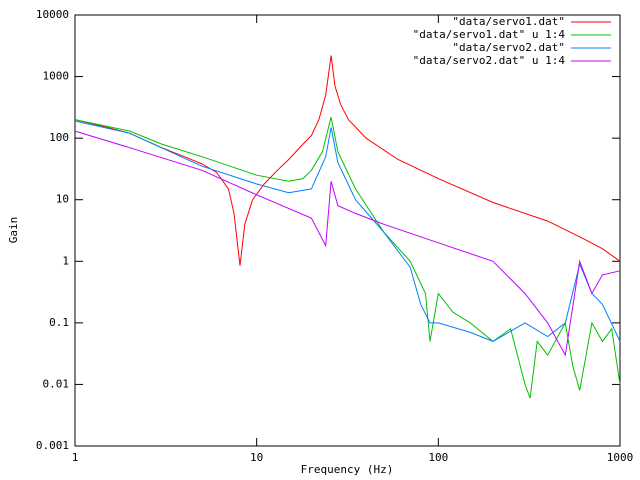  What do you see at coordinates (489, 60) in the screenshot?
I see `legend-label: "data/servo2.dat" u 1:4` at bounding box center [489, 60].